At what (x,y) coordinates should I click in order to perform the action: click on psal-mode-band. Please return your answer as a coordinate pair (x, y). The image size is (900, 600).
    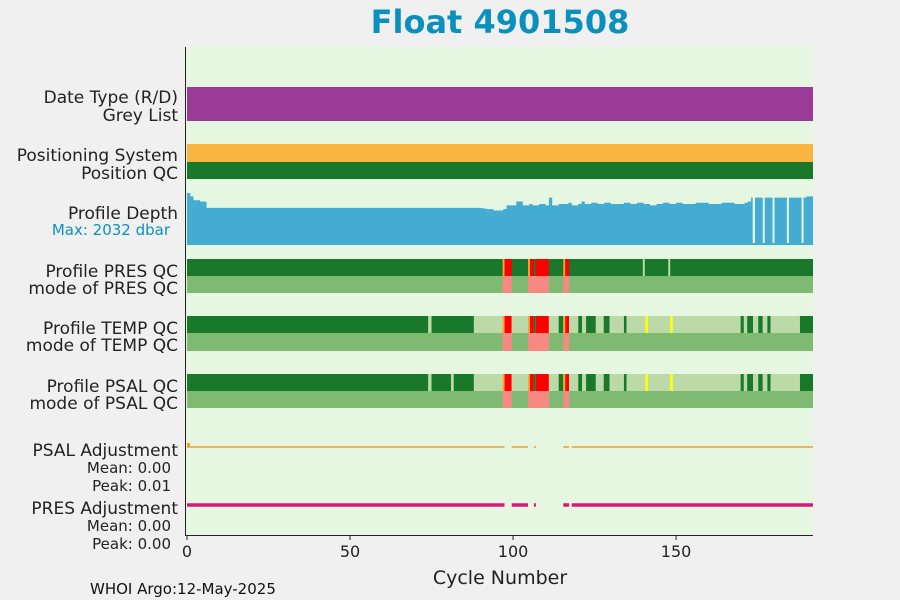
    Looking at the image, I should click on (500, 399).